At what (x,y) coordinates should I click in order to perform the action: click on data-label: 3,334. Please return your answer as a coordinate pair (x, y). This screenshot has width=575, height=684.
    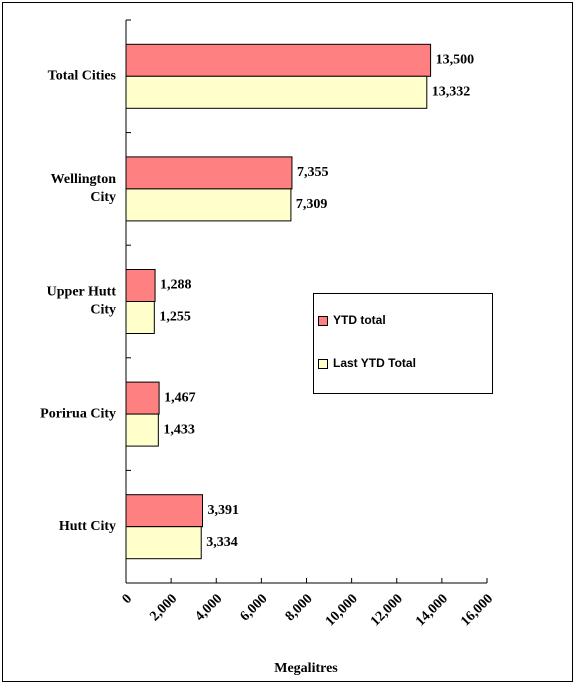
    Looking at the image, I should click on (222, 542).